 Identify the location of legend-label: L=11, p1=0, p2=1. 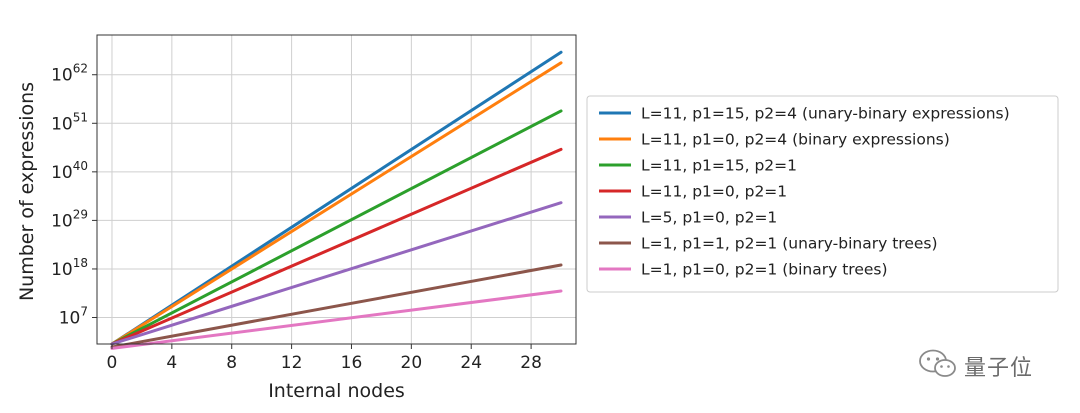
(714, 192).